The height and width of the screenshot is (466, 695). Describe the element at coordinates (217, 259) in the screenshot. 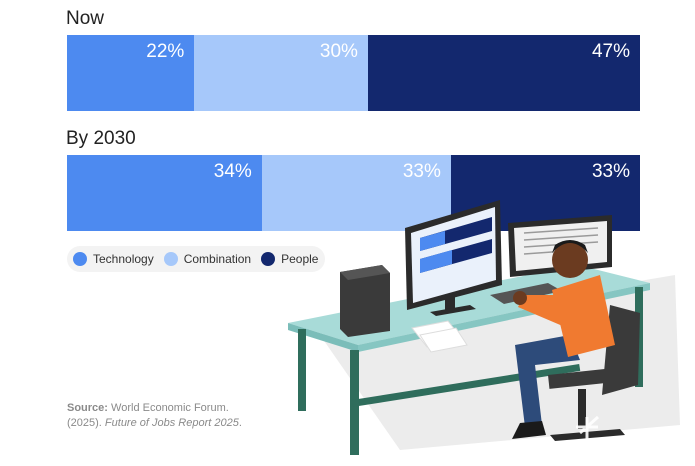

I see `legend-label-combination: Combination` at that location.